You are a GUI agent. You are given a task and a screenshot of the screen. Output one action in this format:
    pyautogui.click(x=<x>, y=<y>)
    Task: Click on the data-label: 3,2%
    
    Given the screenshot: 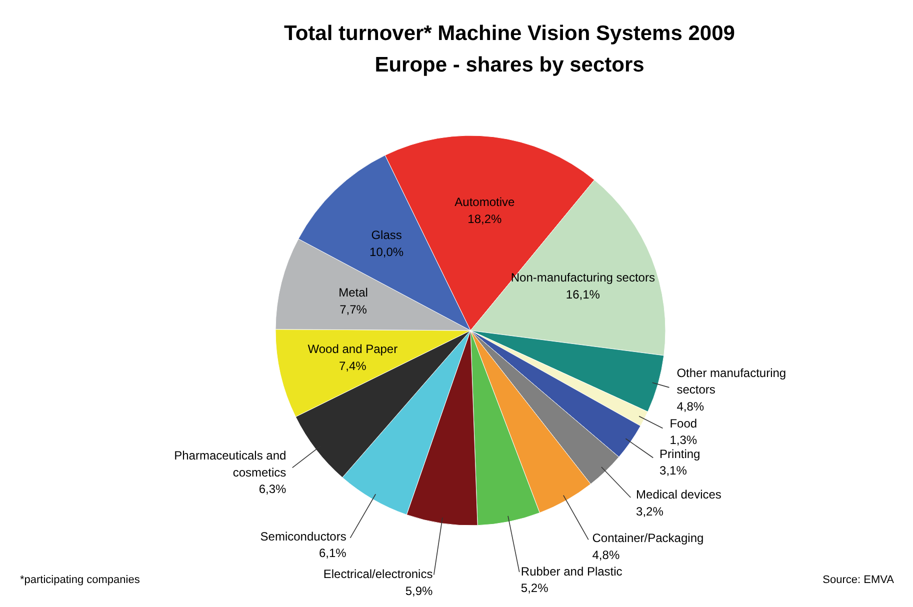 What is the action you would take?
    pyautogui.click(x=650, y=511)
    